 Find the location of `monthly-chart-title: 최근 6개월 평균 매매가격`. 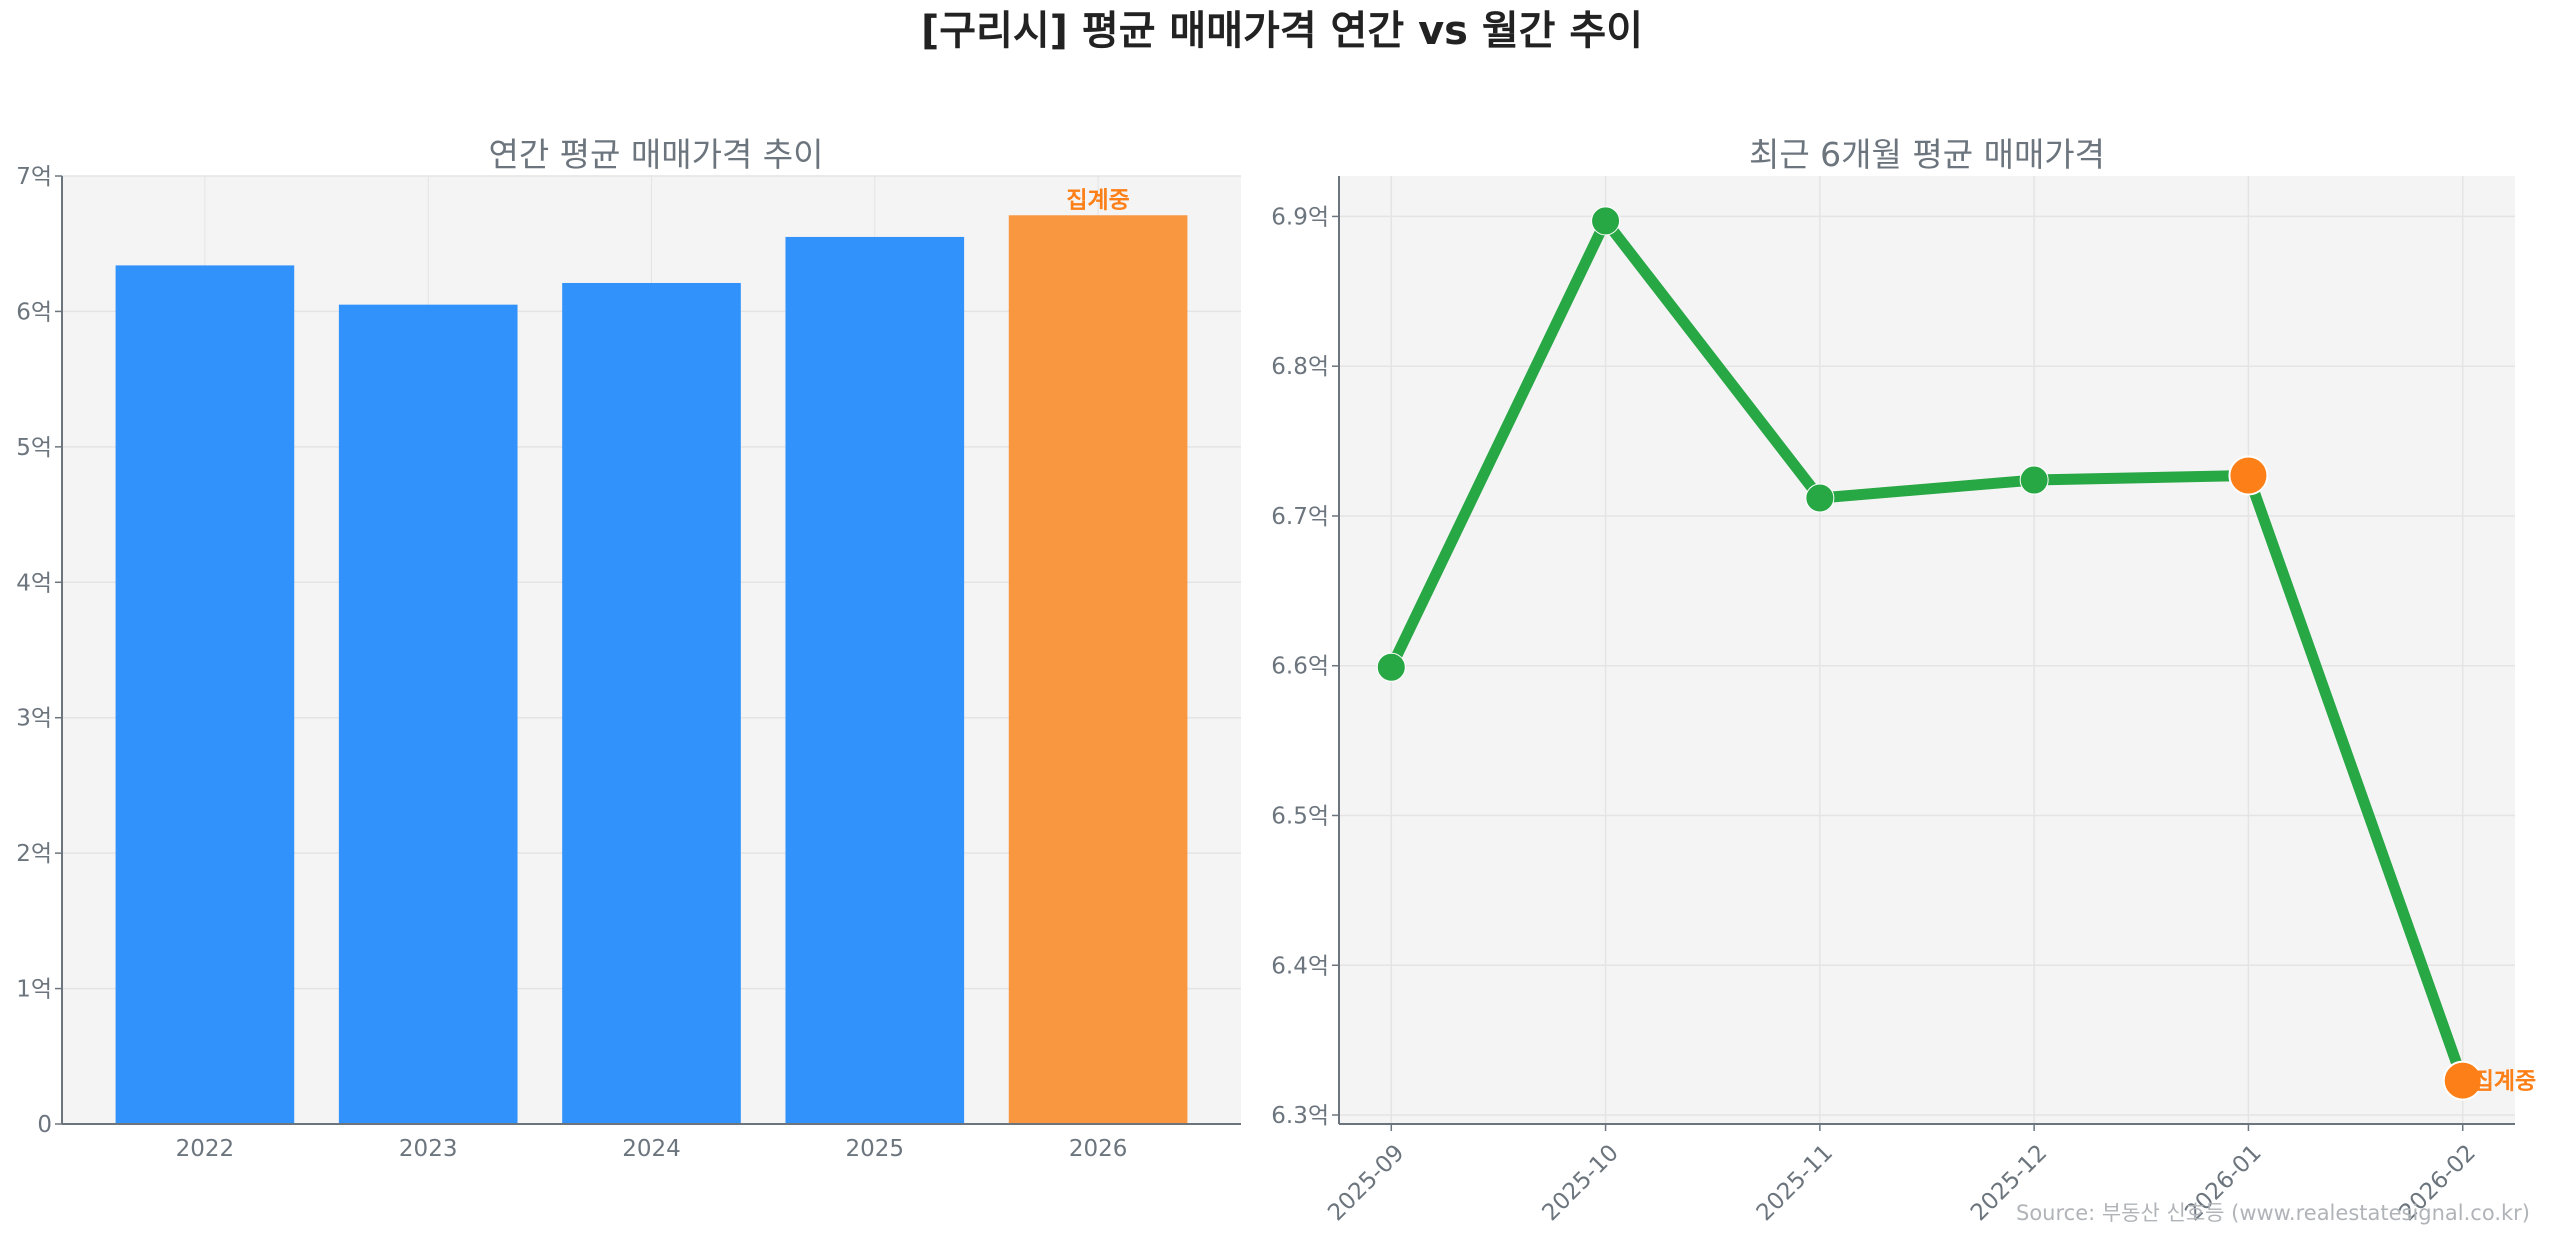

monthly-chart-title: 최근 6개월 평균 매매가격 is located at coordinates (1927, 154).